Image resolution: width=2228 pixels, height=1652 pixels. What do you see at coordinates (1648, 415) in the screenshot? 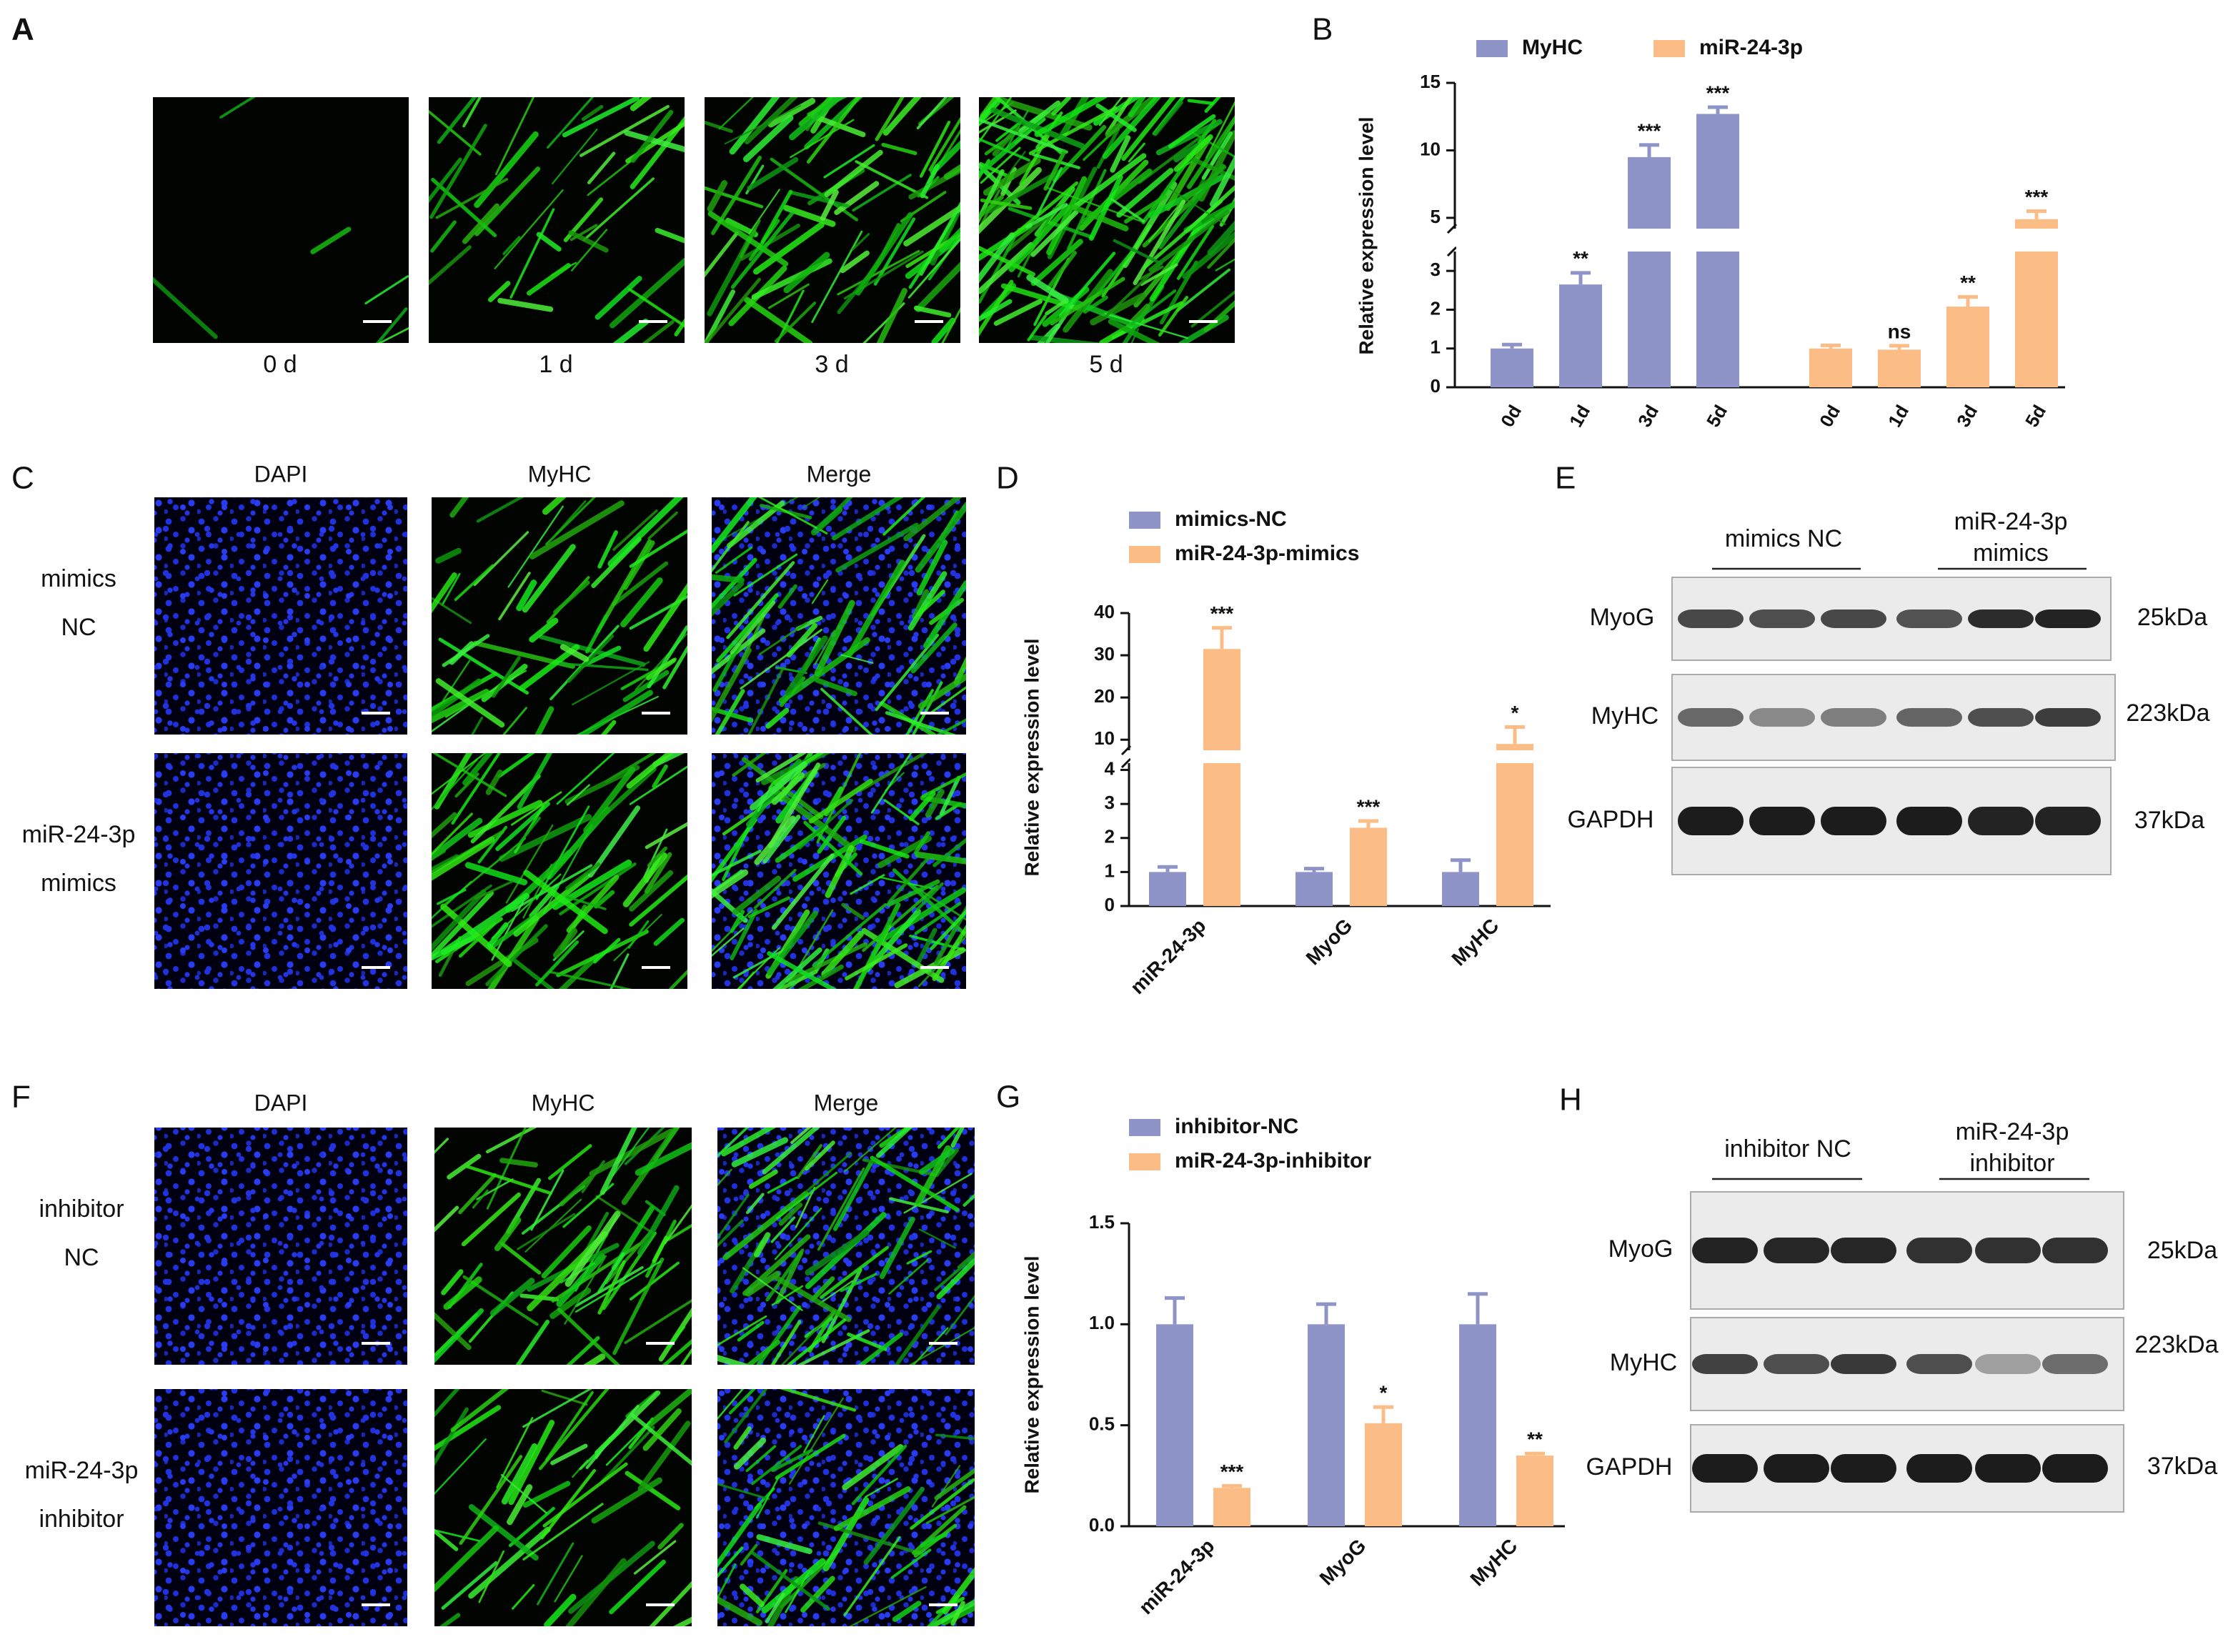
I see `x-tick-label: 3d` at bounding box center [1648, 415].